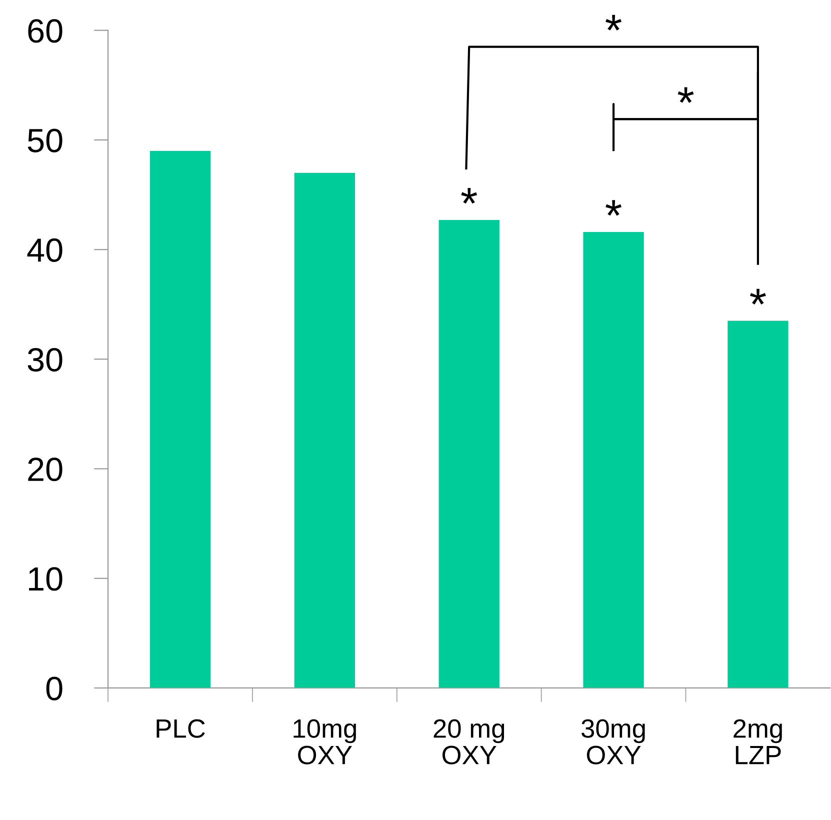 The width and height of the screenshot is (831, 820). Describe the element at coordinates (325, 741) in the screenshot. I see `x-tick-label: 10mg OXY` at that location.